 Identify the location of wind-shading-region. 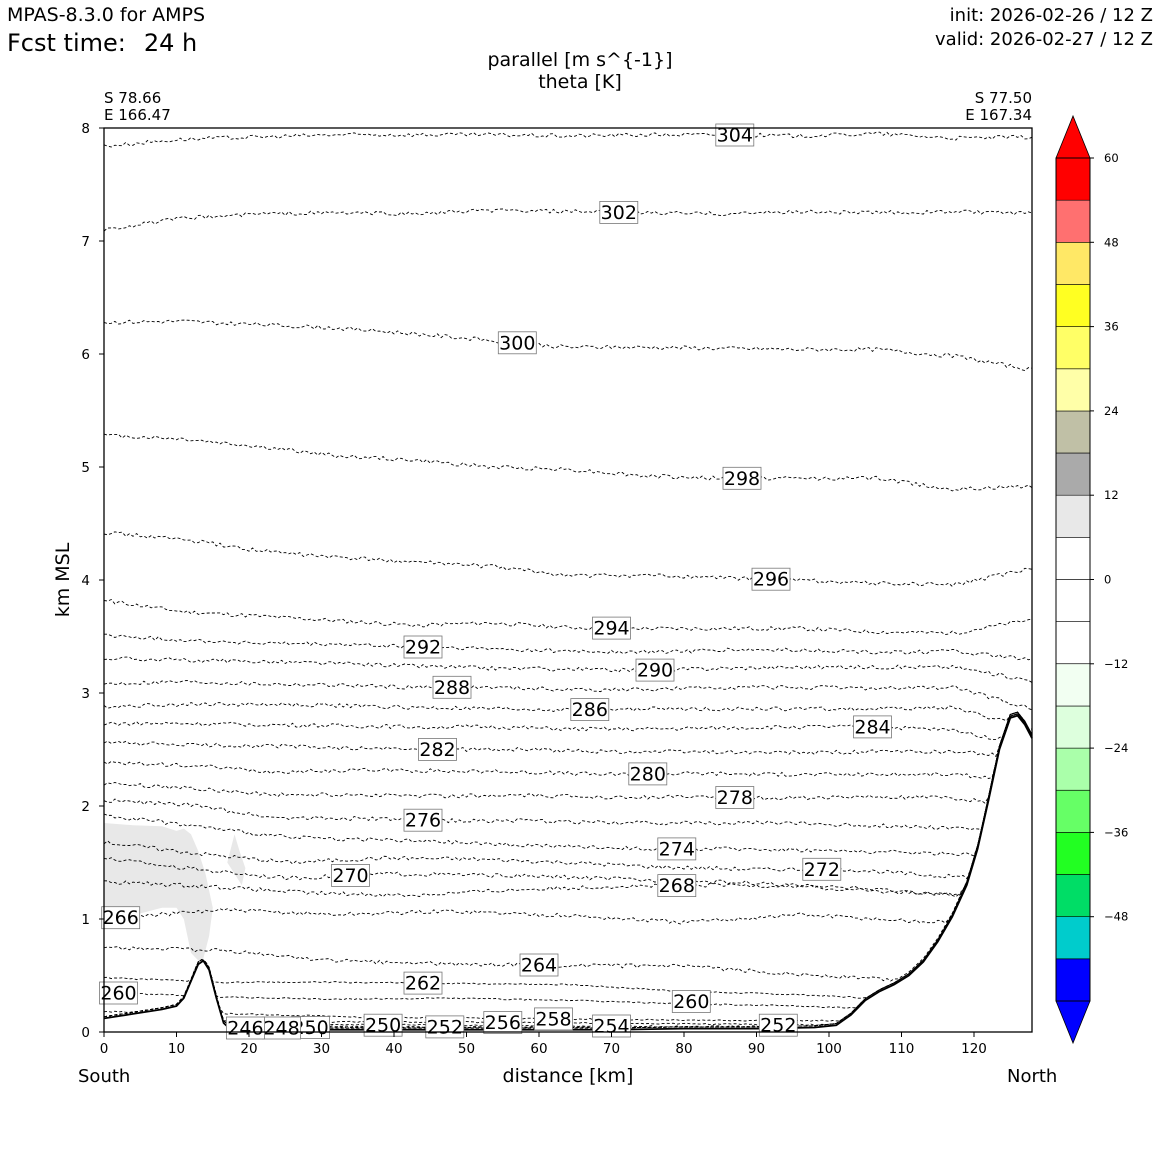
(236, 860).